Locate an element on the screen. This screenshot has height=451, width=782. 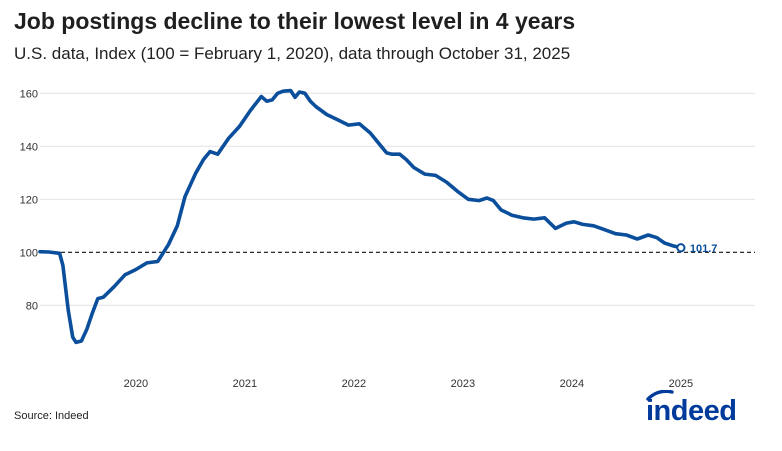
x-tick-label: 2023 is located at coordinates (463, 384).